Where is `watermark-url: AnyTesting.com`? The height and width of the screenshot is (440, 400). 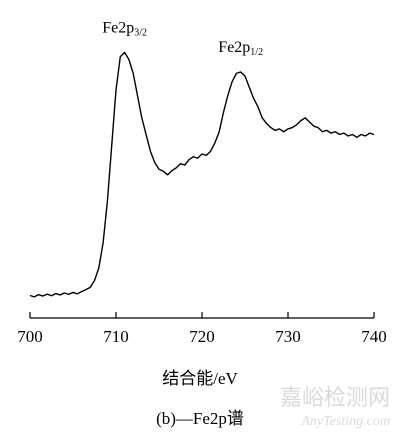
watermark-url: AnyTesting.com is located at coordinates (345, 421).